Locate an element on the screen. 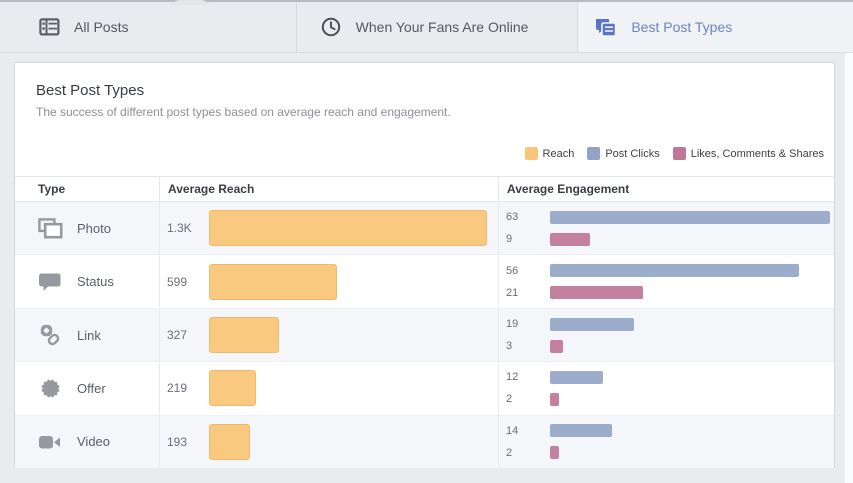 This screenshot has width=853, height=483. table-row-photo: Photo 1.3K 63 9 is located at coordinates (424, 229).